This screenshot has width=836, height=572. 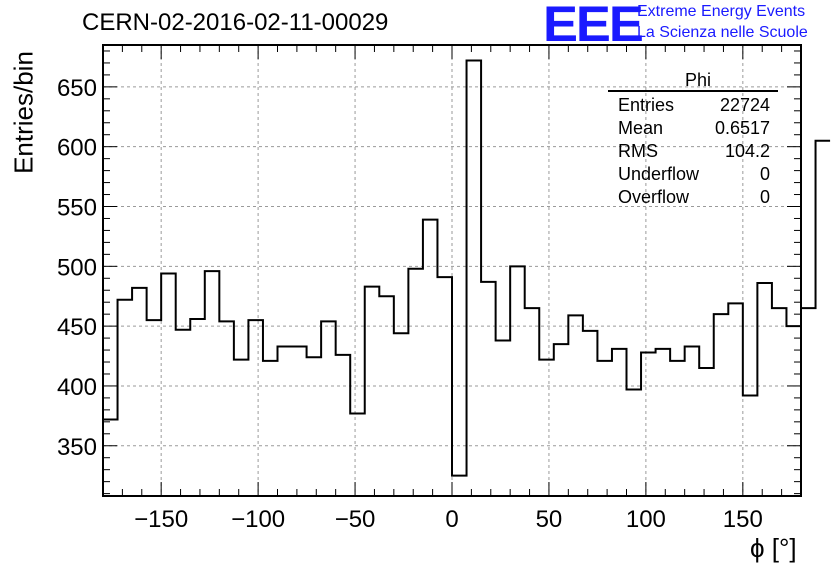 What do you see at coordinates (744, 105) in the screenshot?
I see `stats-value: 22724` at bounding box center [744, 105].